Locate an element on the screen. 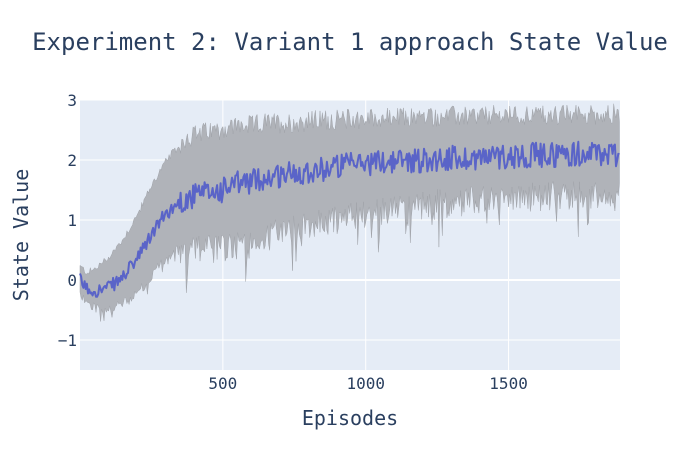  y-tick-label-2: 1 is located at coordinates (72, 220).